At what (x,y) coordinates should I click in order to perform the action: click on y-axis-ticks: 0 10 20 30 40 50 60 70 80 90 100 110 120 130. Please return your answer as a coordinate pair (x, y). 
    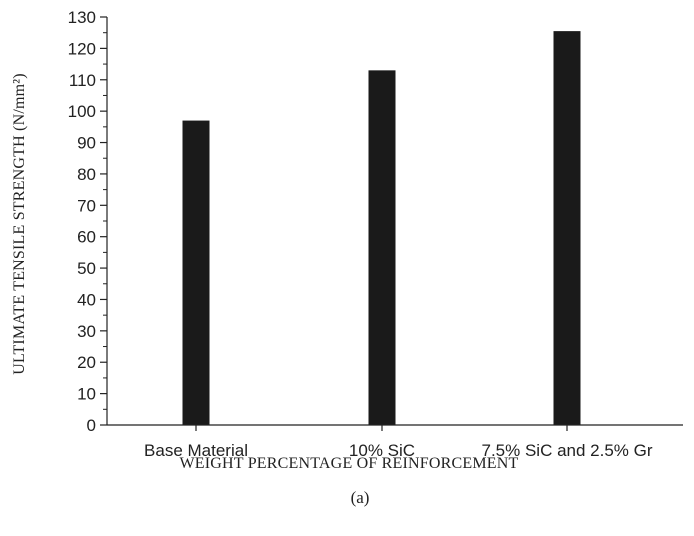
    Looking at the image, I should click on (87, 221).